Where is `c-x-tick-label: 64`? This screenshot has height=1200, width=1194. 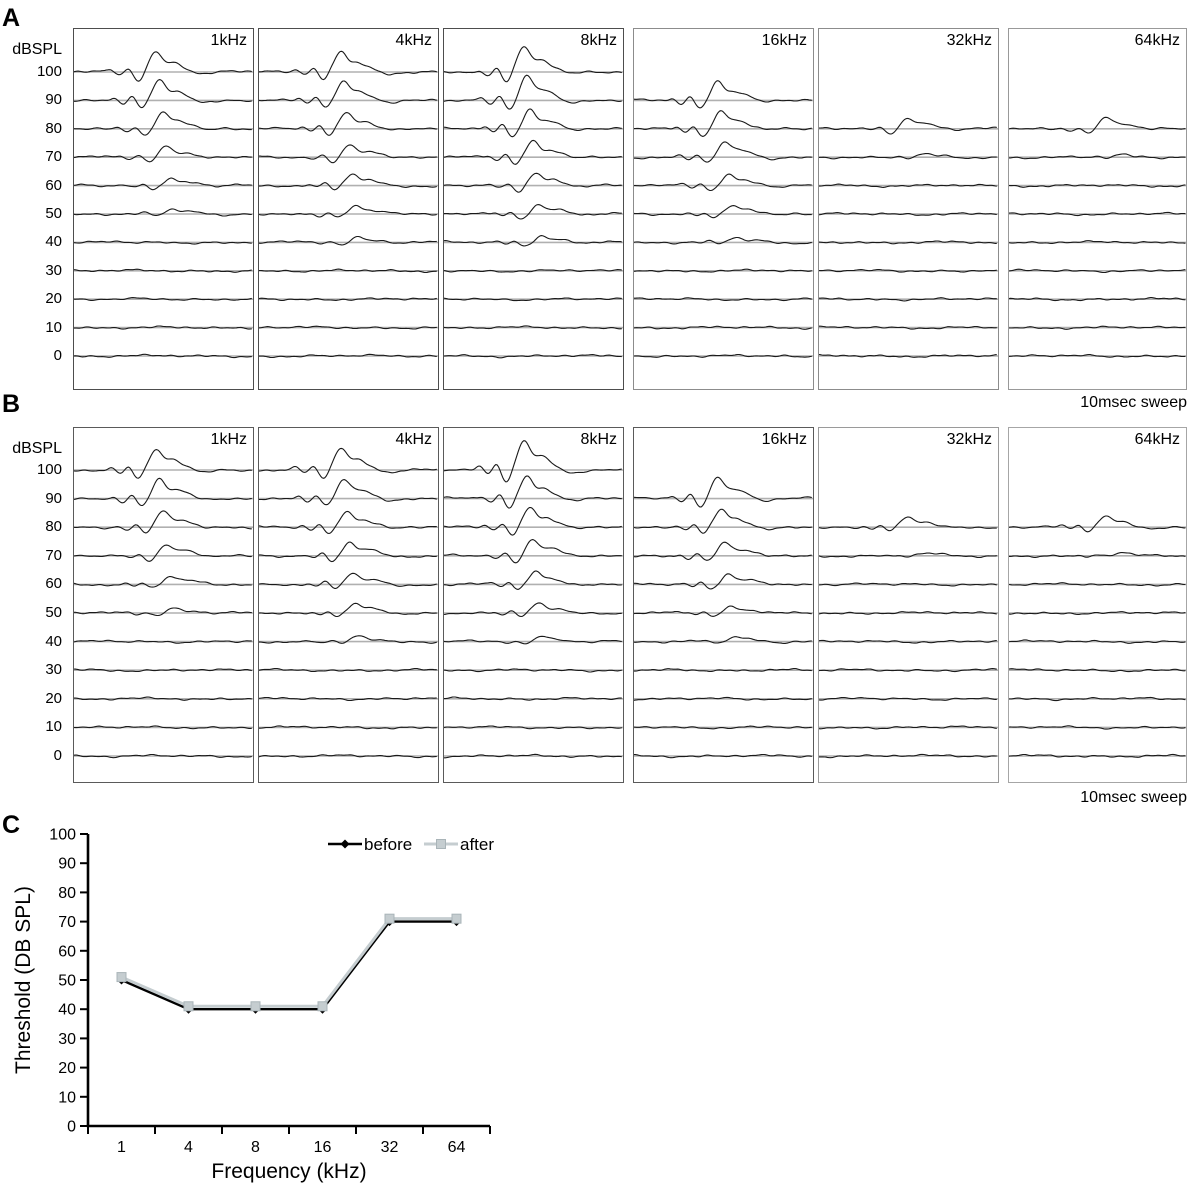
c-x-tick-label: 64 is located at coordinates (457, 1147).